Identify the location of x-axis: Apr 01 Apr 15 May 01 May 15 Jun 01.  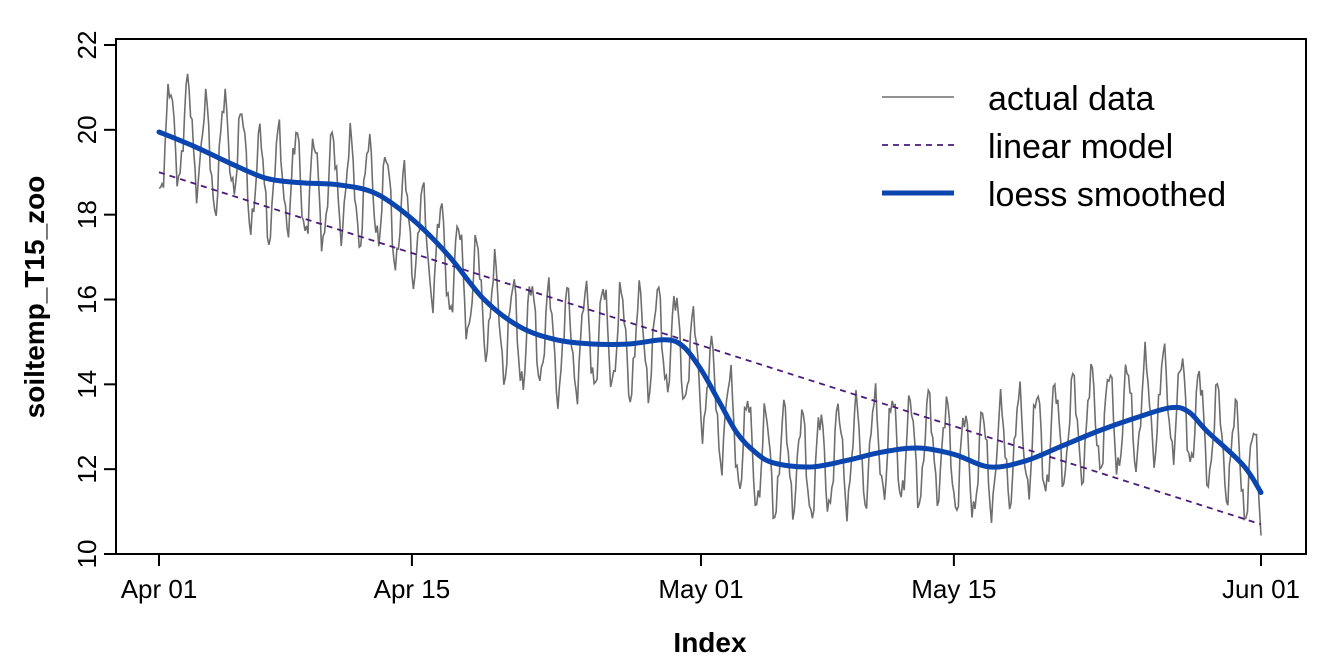
(710, 578).